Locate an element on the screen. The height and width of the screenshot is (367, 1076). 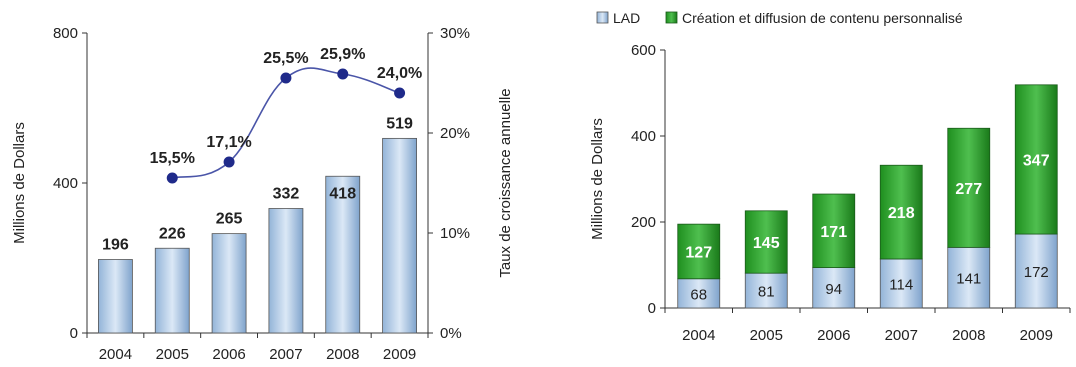
bar-value-label-creation: 171 is located at coordinates (833, 232).